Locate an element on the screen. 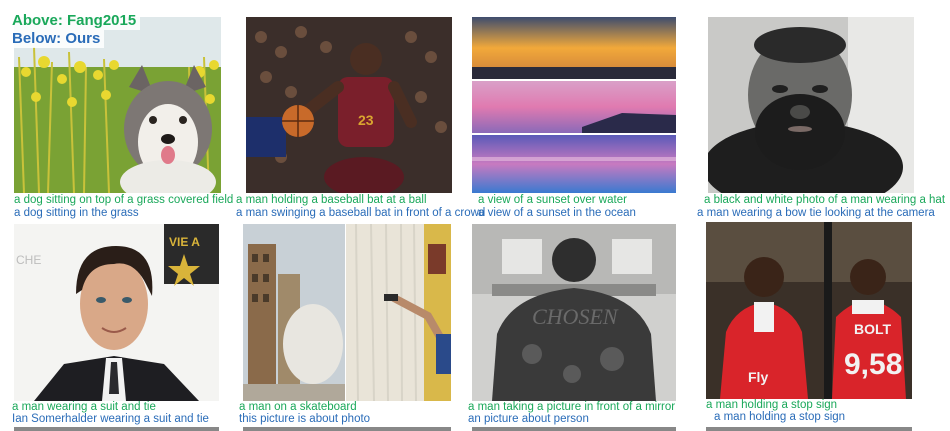 The image size is (950, 431). svg-text: 23 is located at coordinates (366, 120).